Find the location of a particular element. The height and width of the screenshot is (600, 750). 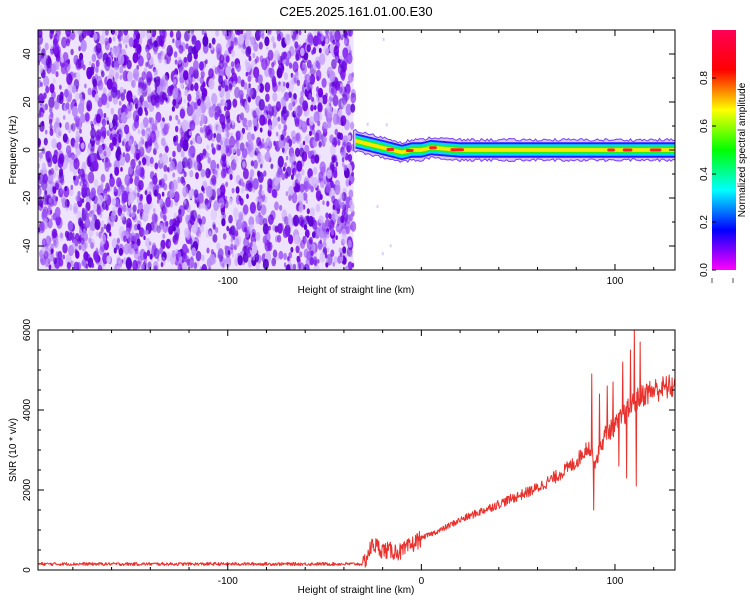

colorbar-ticks: 0.0 0.2 0.4 0.6 0.8 is located at coordinates (716, 177).